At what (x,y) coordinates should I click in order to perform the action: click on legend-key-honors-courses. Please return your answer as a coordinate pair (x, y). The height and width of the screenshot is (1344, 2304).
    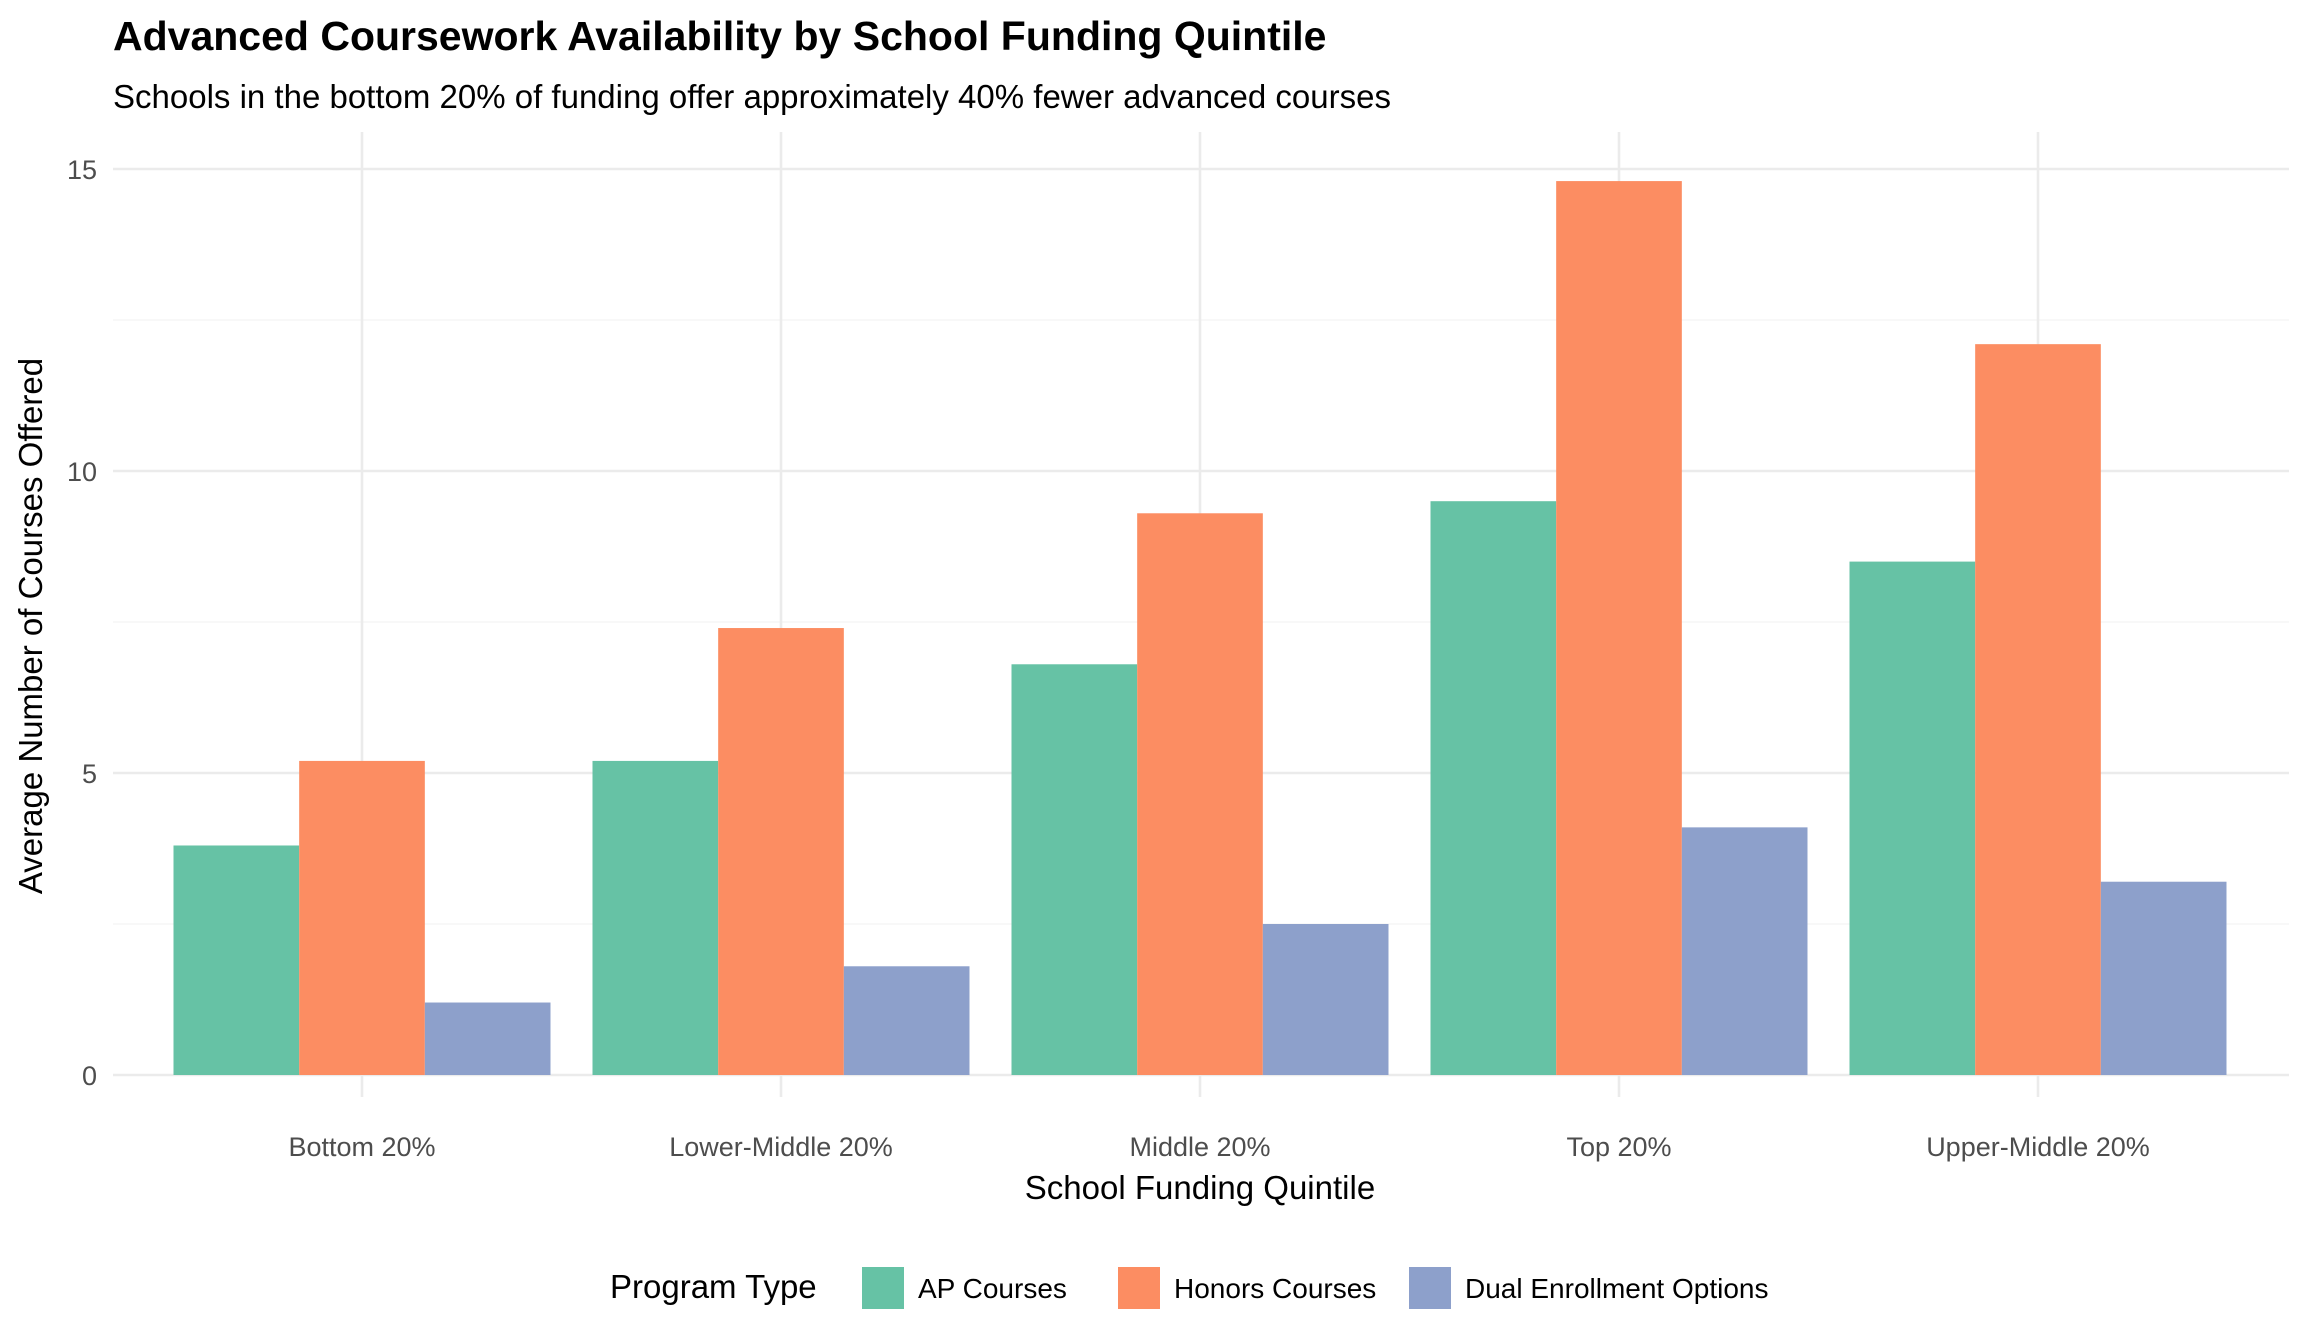
    Looking at the image, I should click on (1139, 1288).